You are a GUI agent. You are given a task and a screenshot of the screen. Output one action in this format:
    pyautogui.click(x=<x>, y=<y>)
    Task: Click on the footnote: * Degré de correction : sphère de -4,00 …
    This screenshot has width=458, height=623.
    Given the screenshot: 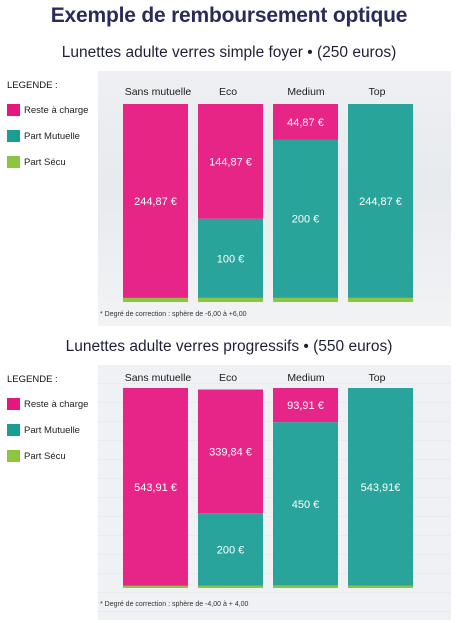 What is the action you would take?
    pyautogui.click(x=174, y=604)
    